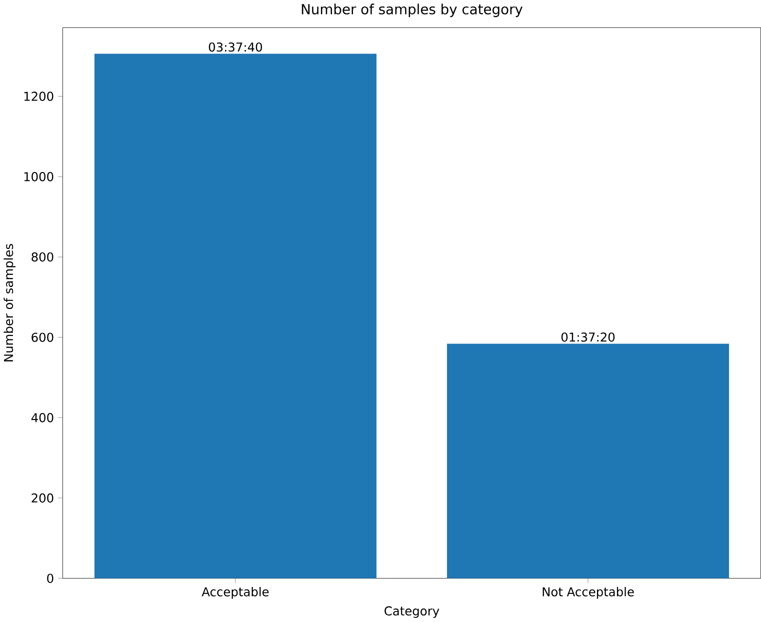 This screenshot has height=622, width=761. What do you see at coordinates (43, 257) in the screenshot?
I see `y-tick-label: 800` at bounding box center [43, 257].